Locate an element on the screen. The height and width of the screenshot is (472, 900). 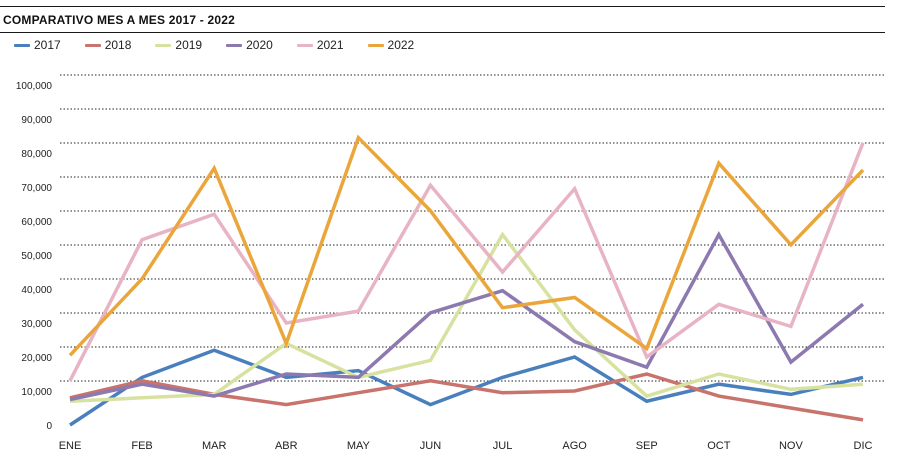
y-tick-label: 40,000 is located at coordinates (36, 290).